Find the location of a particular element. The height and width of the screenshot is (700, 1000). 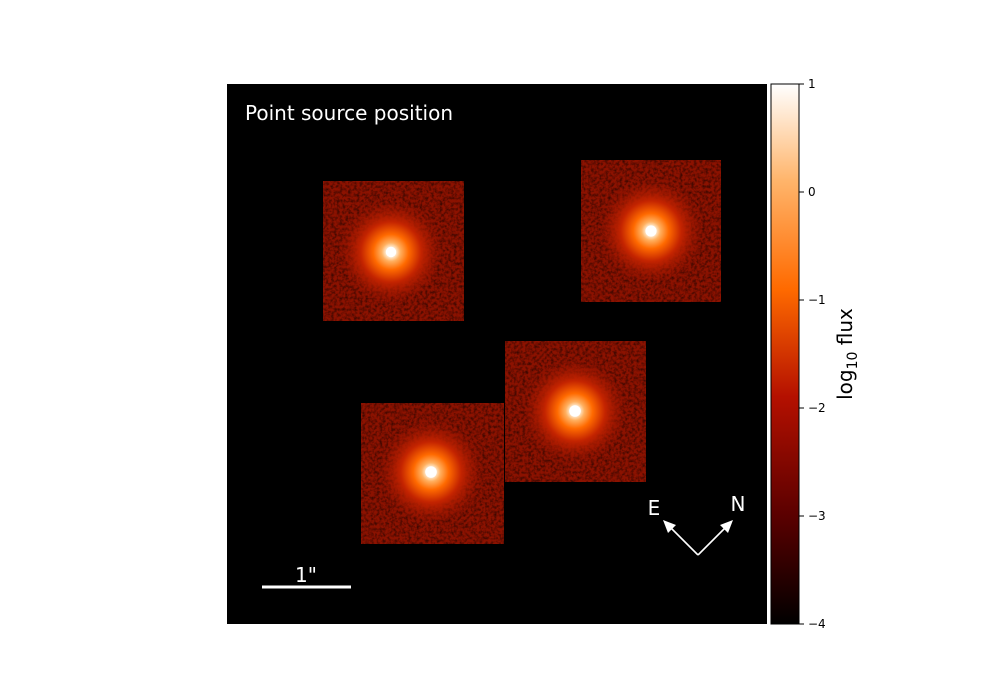

colorbar-label-log: log is located at coordinates (845, 384).